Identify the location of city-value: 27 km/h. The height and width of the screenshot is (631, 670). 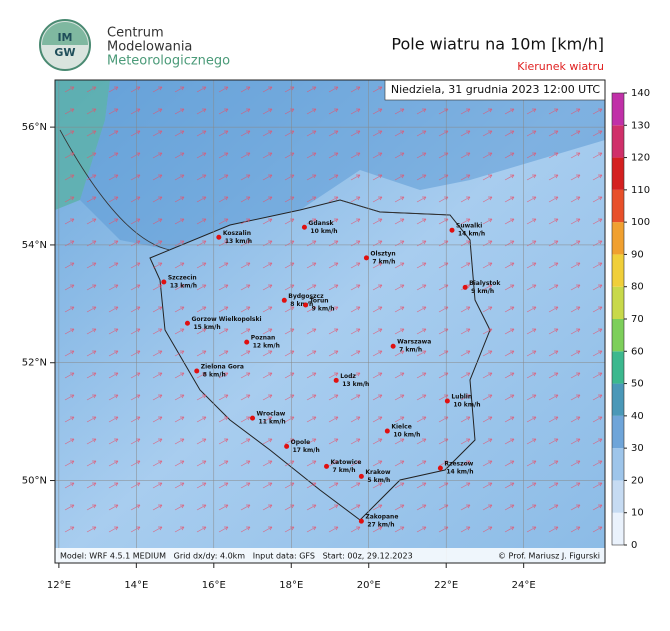
(380, 525).